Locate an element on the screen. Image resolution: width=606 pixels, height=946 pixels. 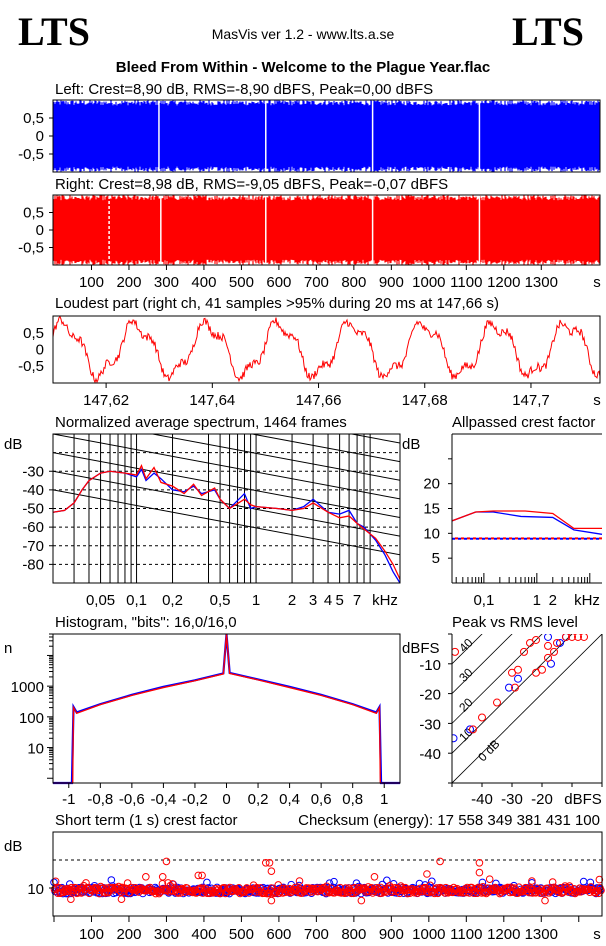
x-tick-label: 0,2 is located at coordinates (172, 600).